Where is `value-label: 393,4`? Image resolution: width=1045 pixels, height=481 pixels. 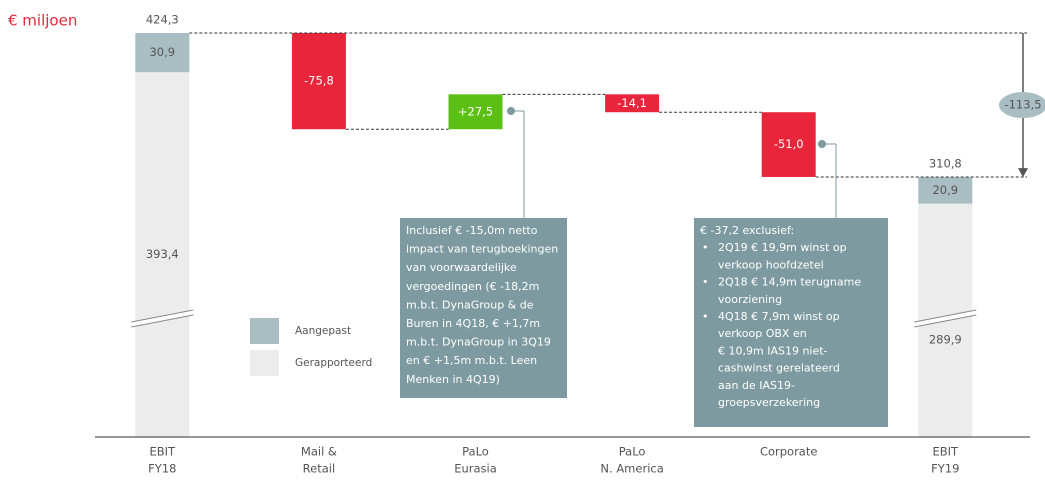 value-label: 393,4 is located at coordinates (162, 254).